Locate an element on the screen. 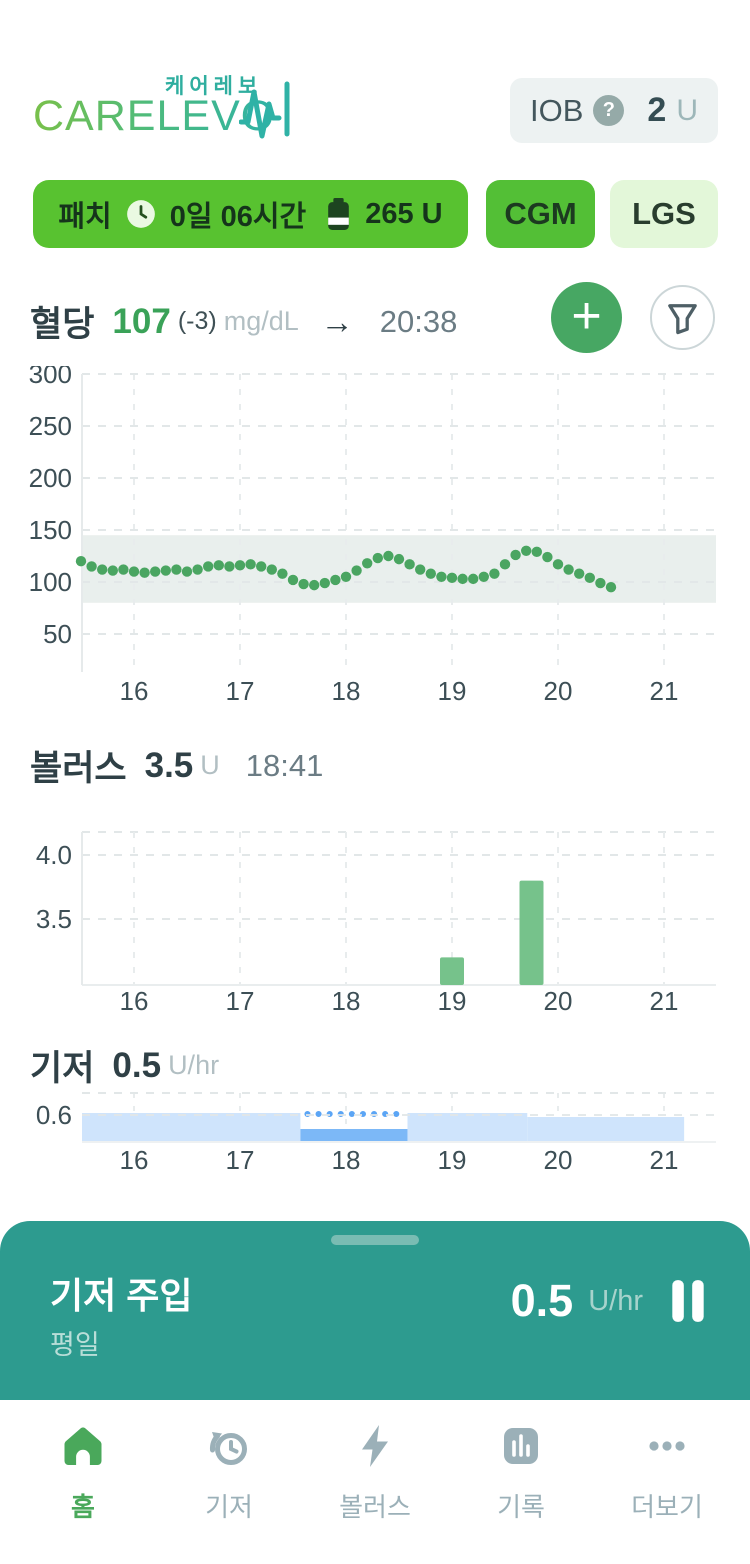 This screenshot has height=1564, width=750. glucose-delta: (-3) is located at coordinates (197, 321).